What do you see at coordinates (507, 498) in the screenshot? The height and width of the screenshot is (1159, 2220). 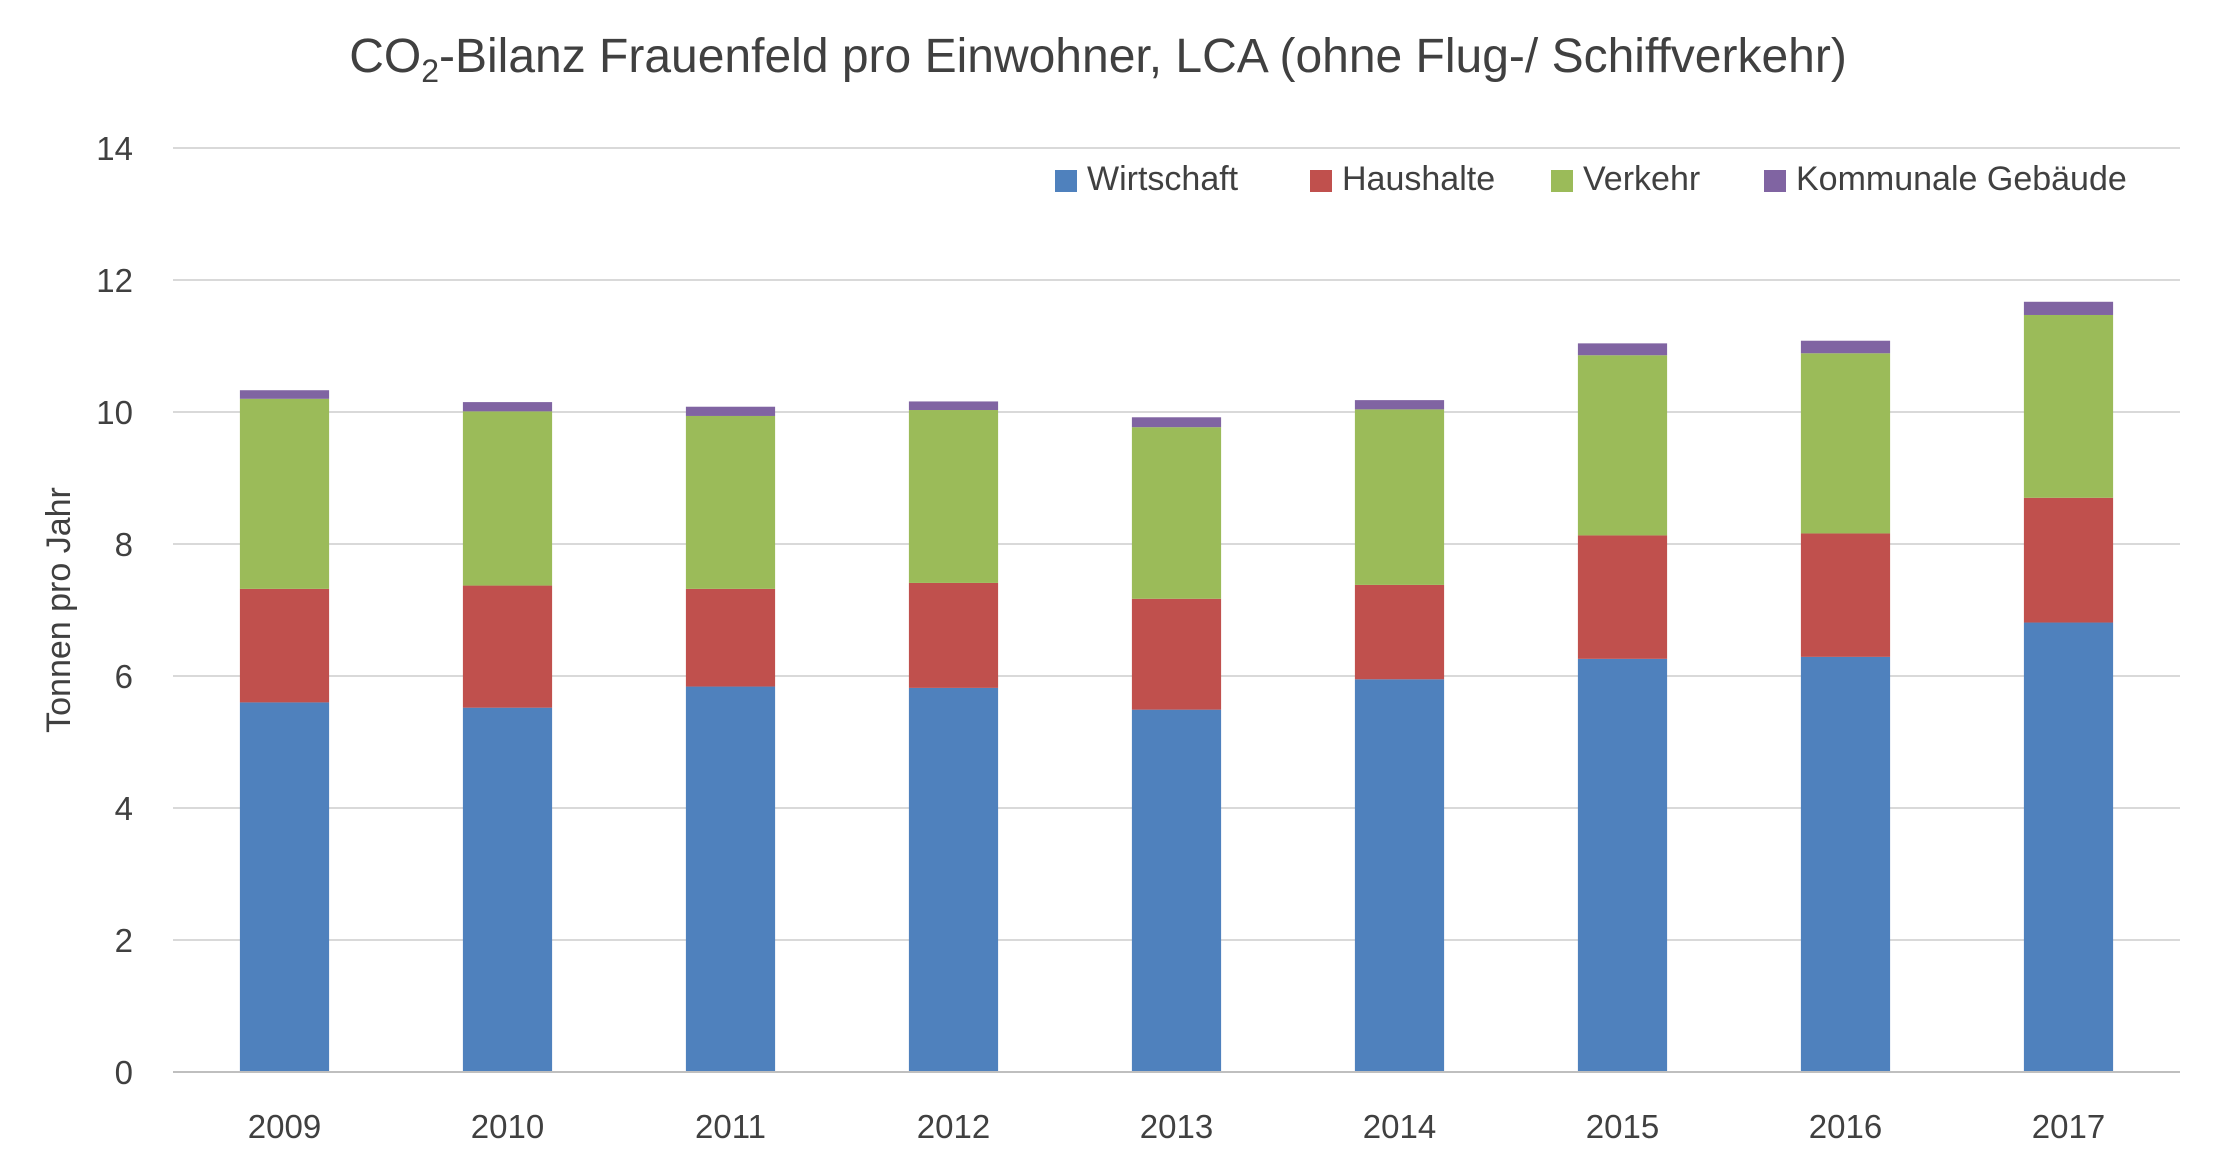 I see `bar-segment-verkehr-2010` at bounding box center [507, 498].